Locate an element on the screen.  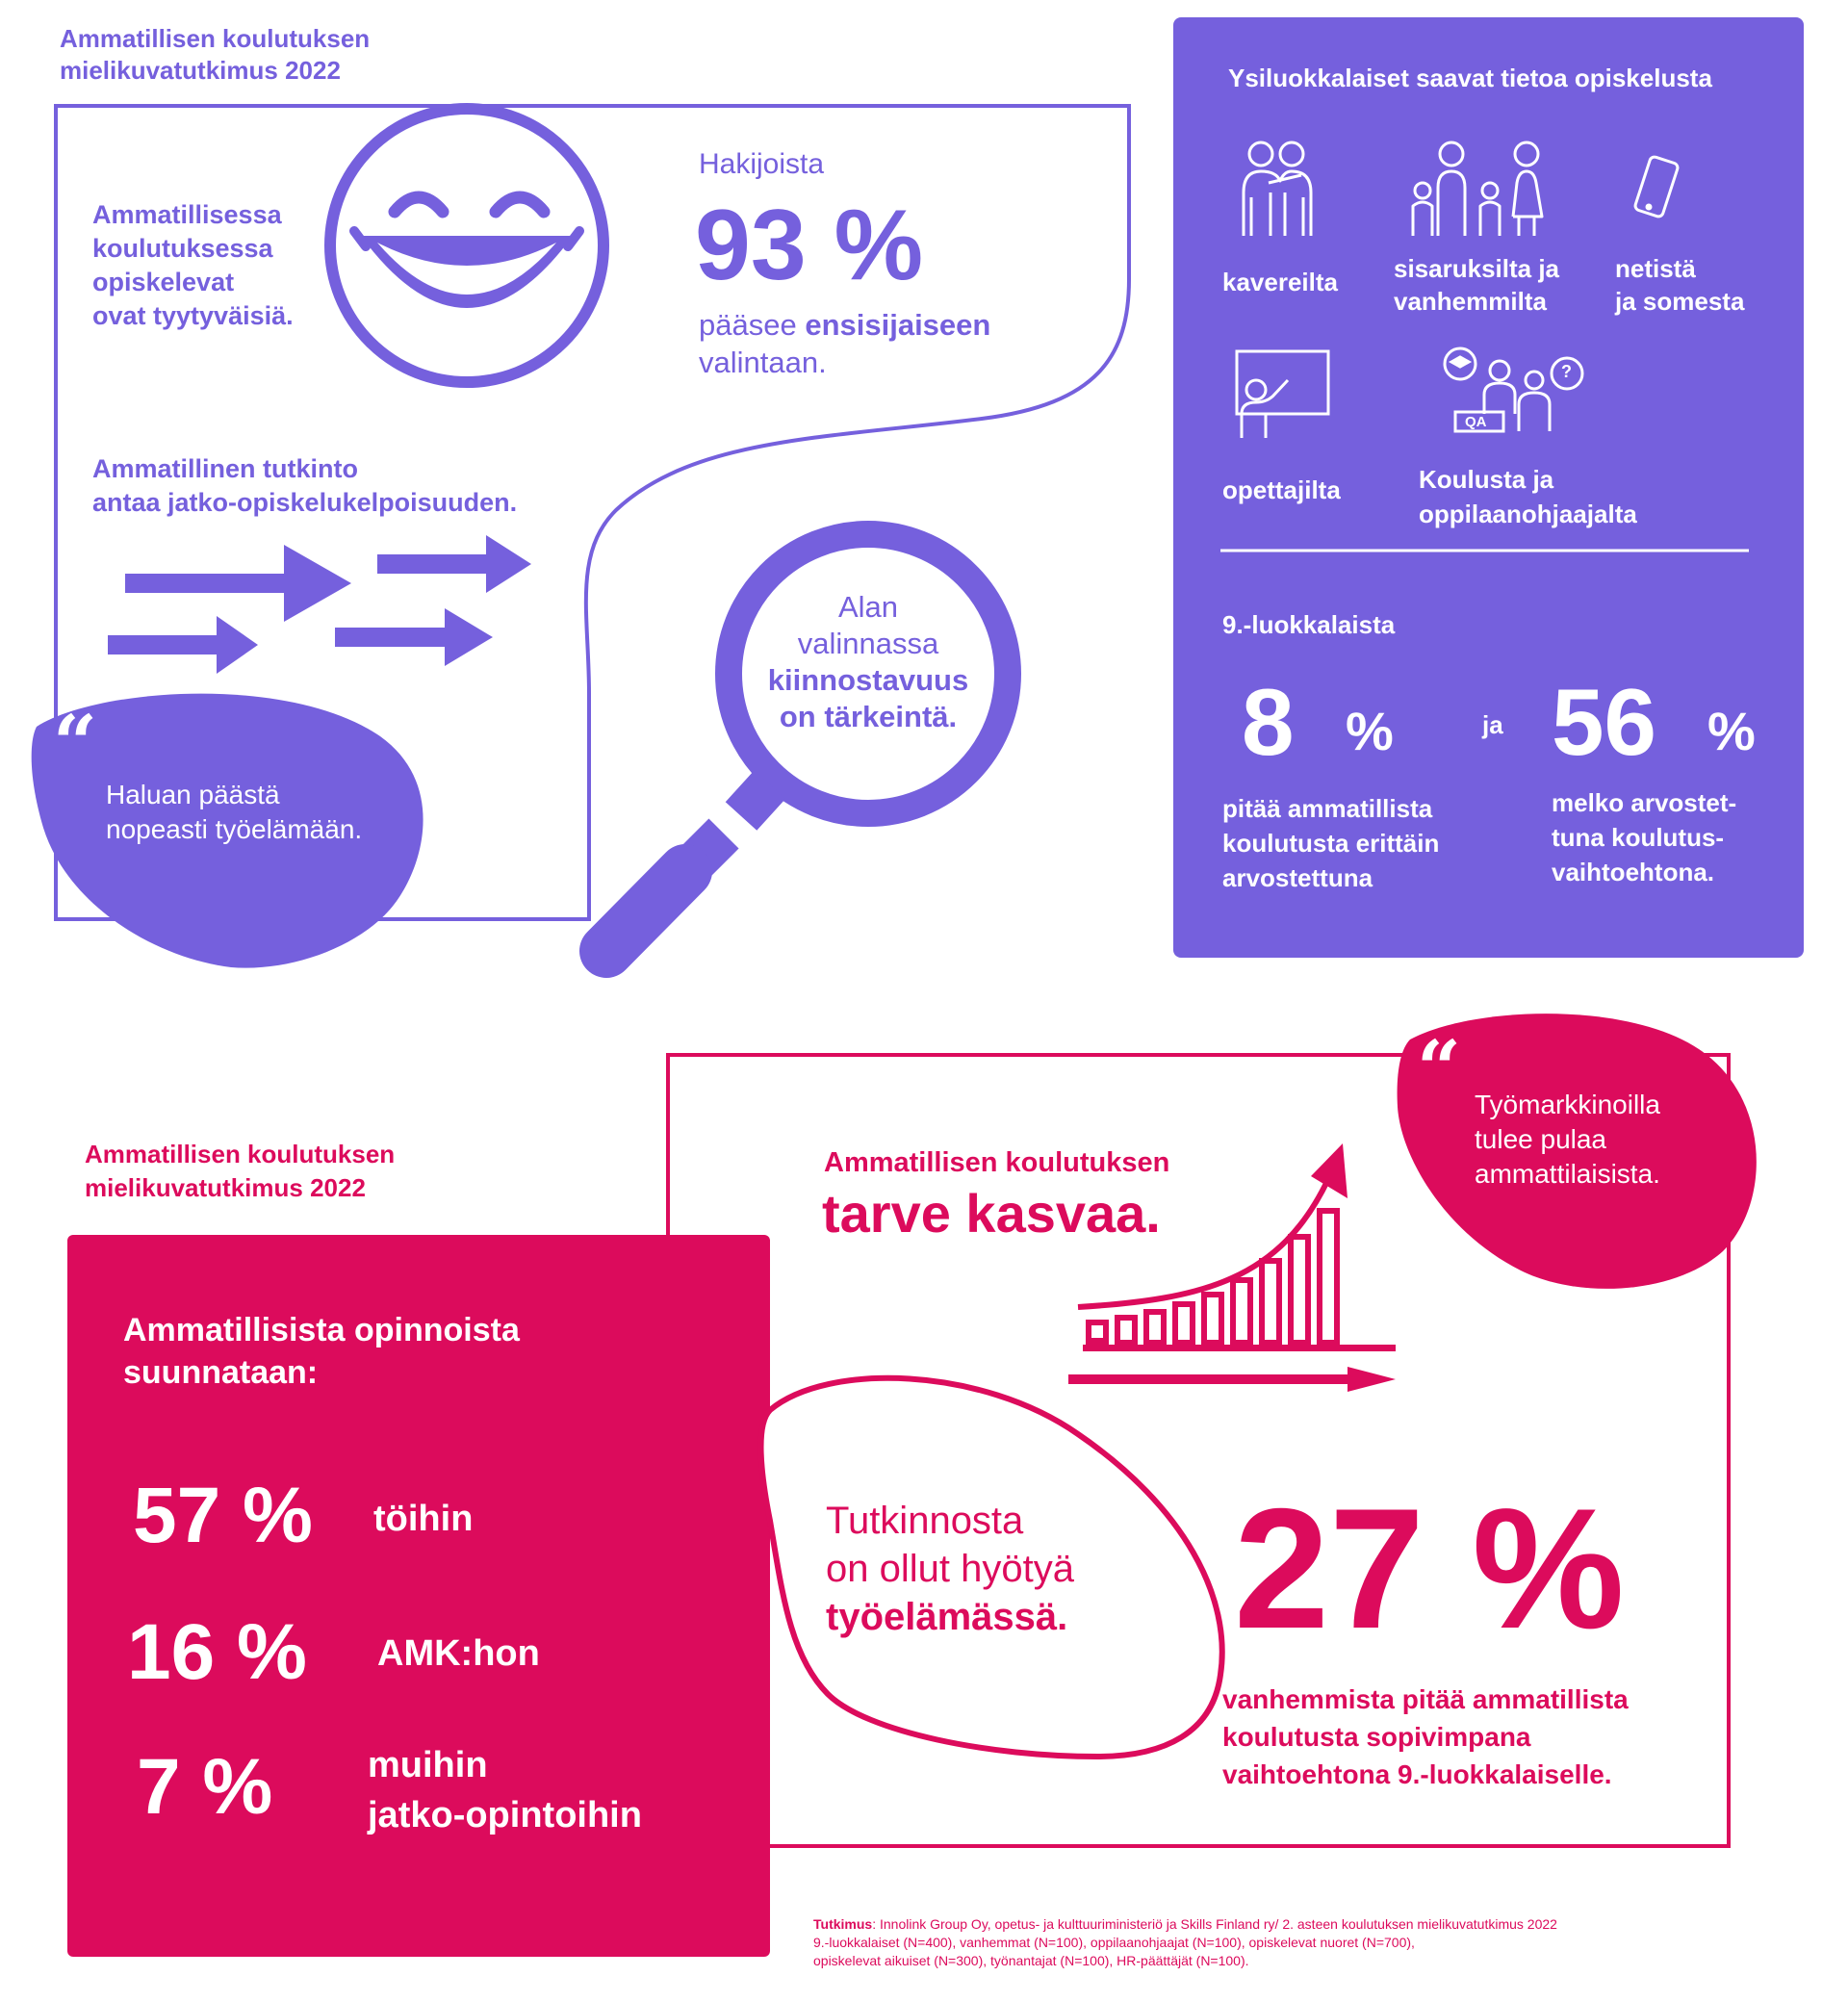
connector-ja: ja is located at coordinates (1492, 724).